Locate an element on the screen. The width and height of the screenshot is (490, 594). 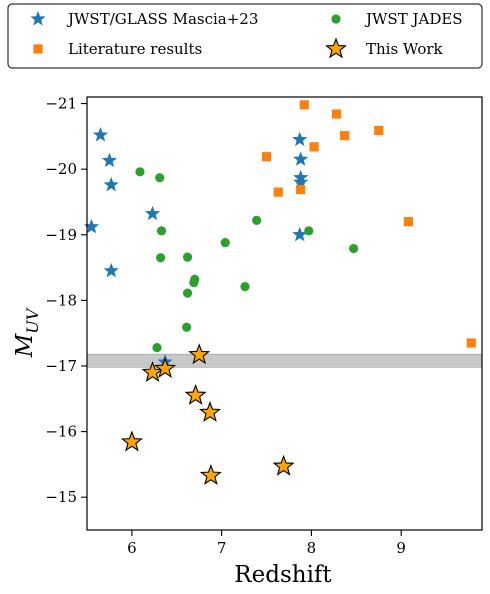
legend-entry-mascia: JWST/GLASS Mascia+23 is located at coordinates (144, 19).